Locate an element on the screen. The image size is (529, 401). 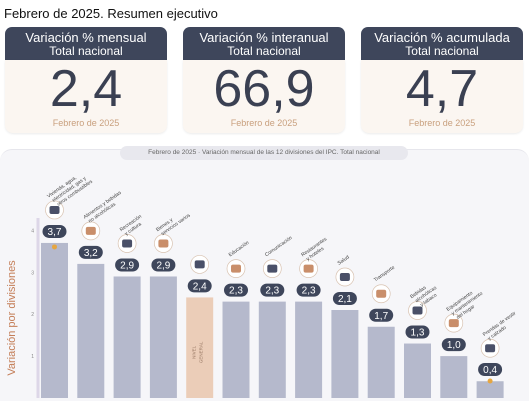
category-label: Comunicación is located at coordinates (279, 246).